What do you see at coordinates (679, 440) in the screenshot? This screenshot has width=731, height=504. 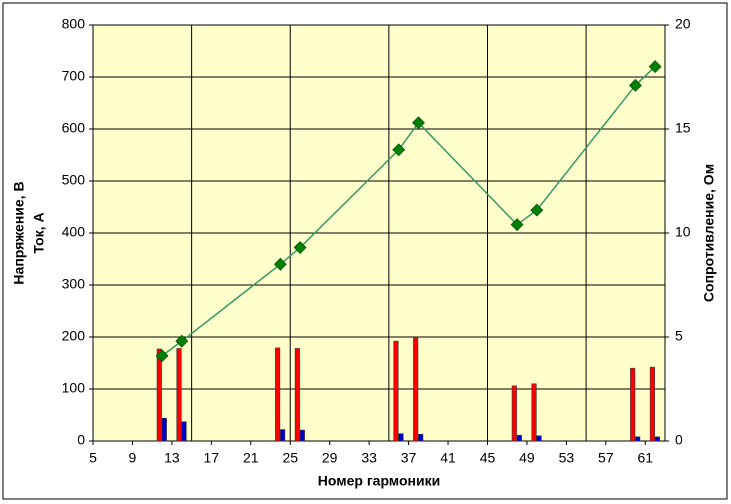 I see `y2-tick-label: 0` at bounding box center [679, 440].